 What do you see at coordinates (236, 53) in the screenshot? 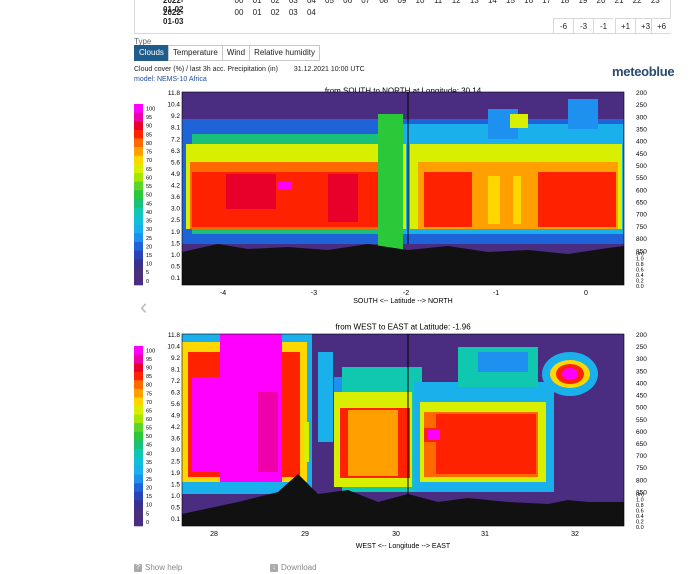
I see `tab-wind: Wind` at bounding box center [236, 53].